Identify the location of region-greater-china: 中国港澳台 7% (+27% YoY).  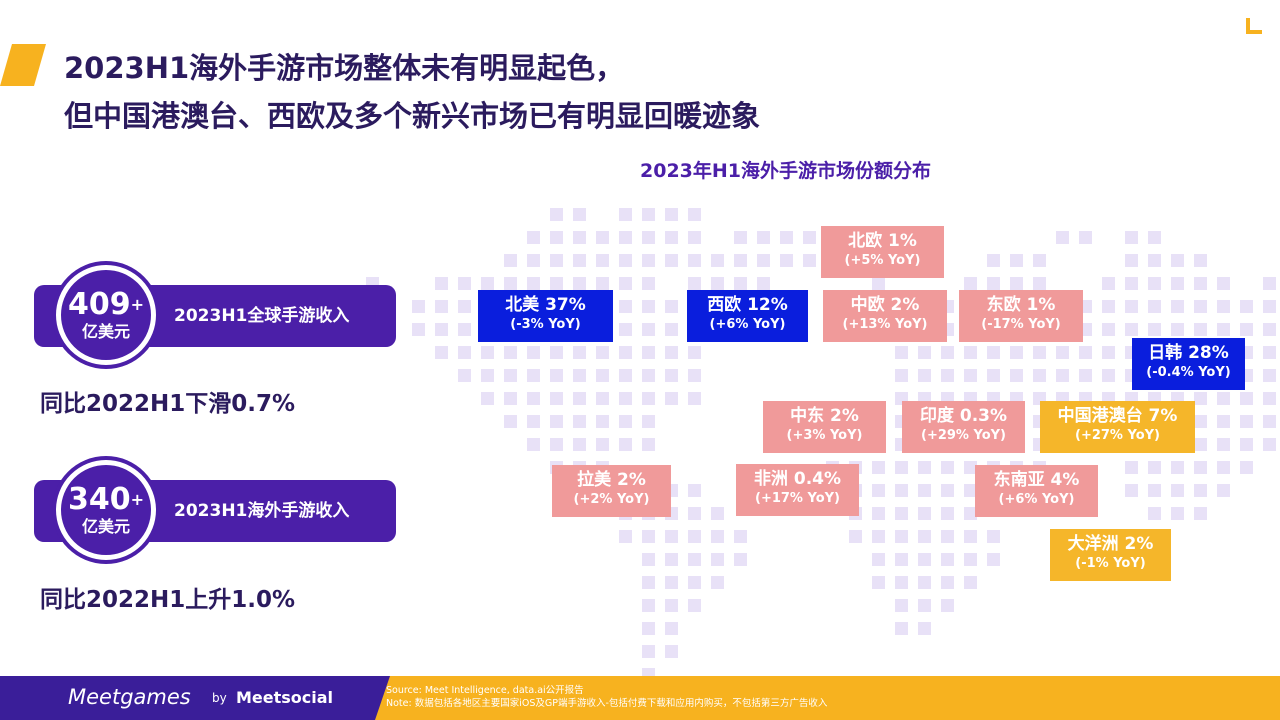
(1117, 427).